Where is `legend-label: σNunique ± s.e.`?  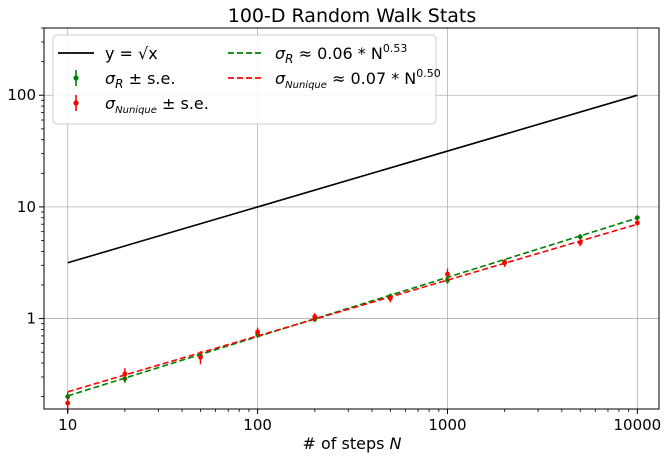
legend-label: σNunique ± s.e. is located at coordinates (157, 105).